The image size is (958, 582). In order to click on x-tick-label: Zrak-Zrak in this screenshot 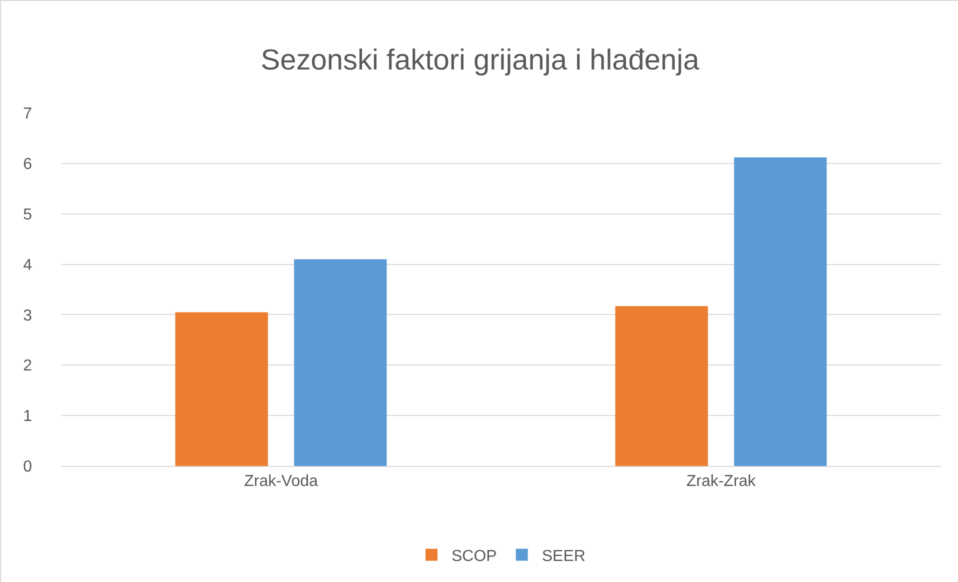, I will do `click(721, 481)`.